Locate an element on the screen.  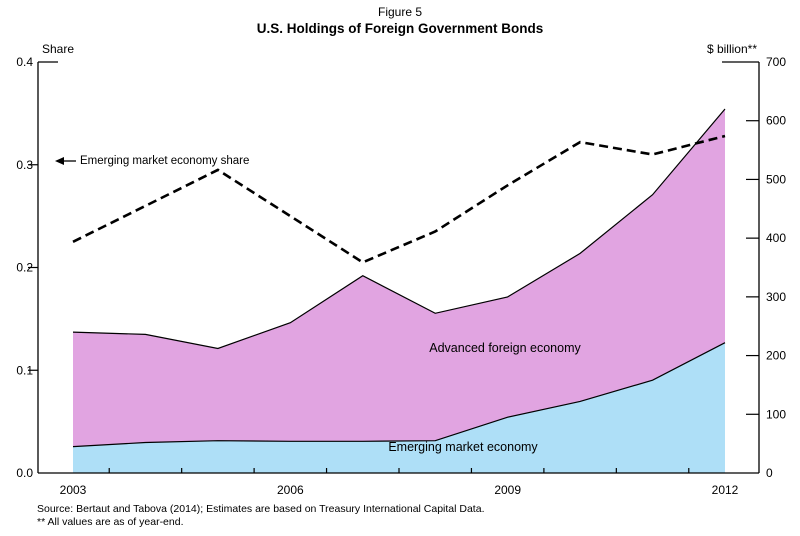
x-axis-year-label: 2006 is located at coordinates (290, 490).